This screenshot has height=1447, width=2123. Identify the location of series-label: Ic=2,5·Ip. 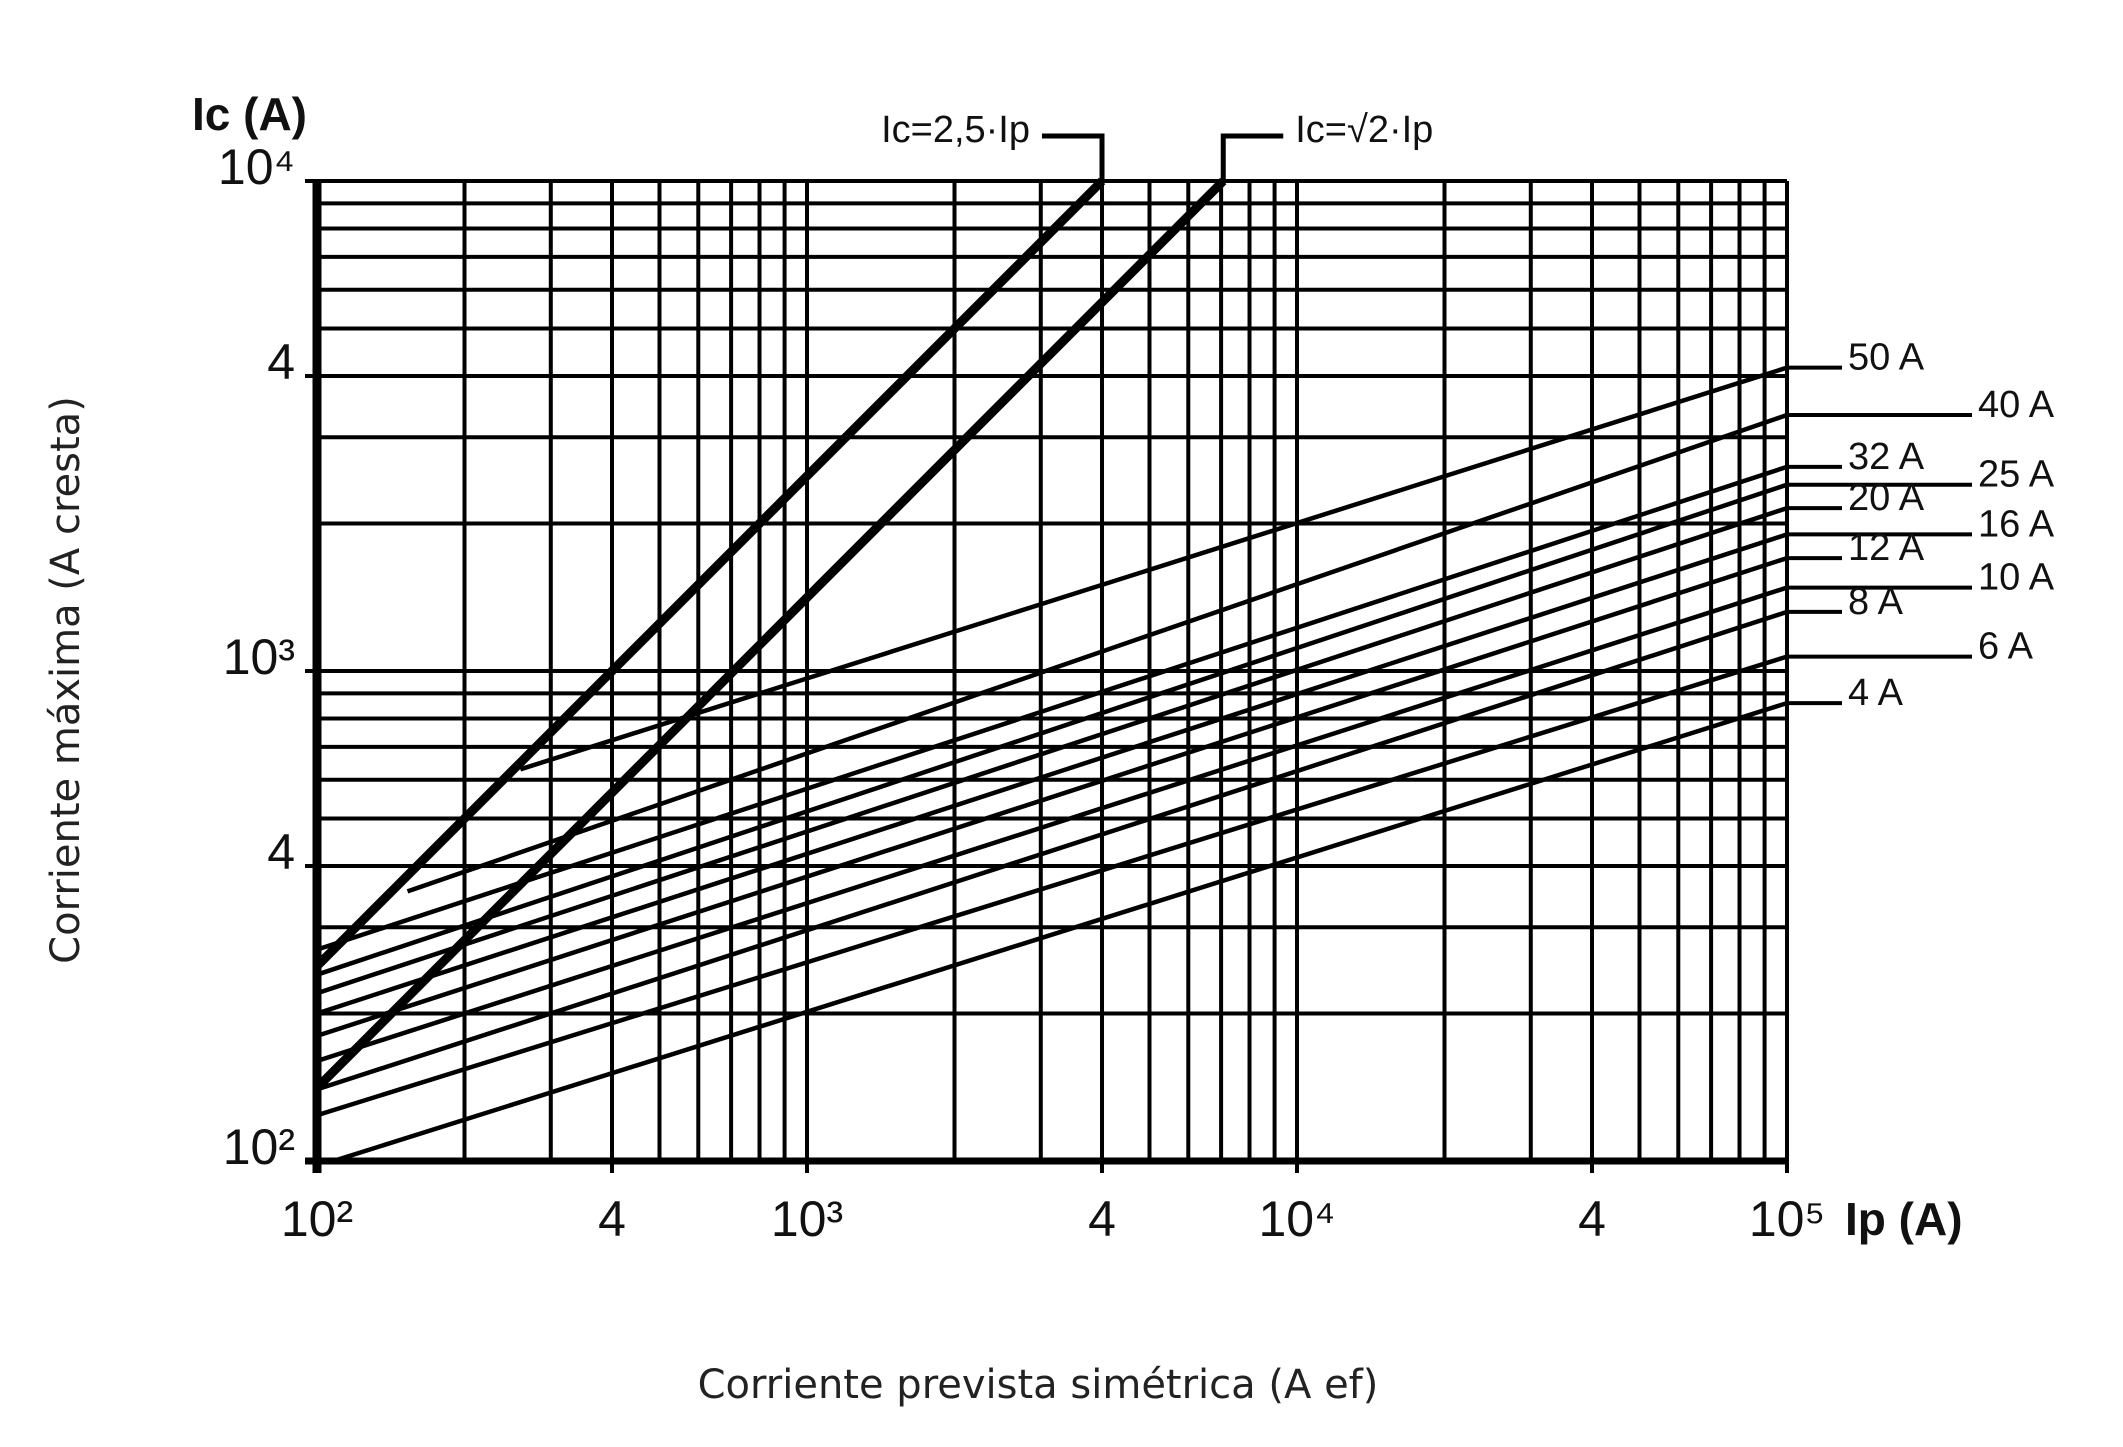
(955, 130).